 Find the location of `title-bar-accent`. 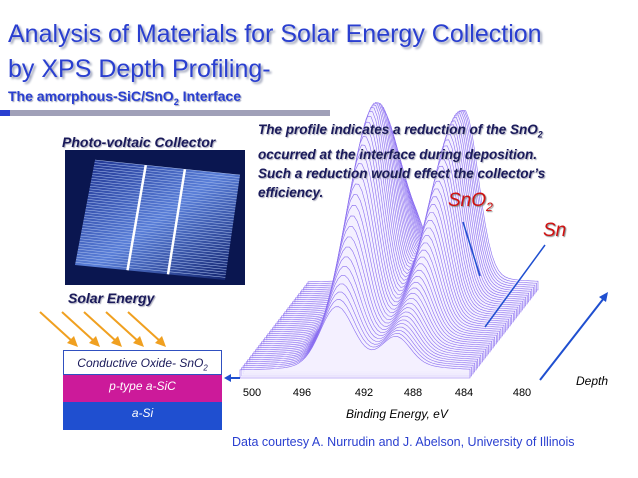

title-bar-accent is located at coordinates (5, 113).